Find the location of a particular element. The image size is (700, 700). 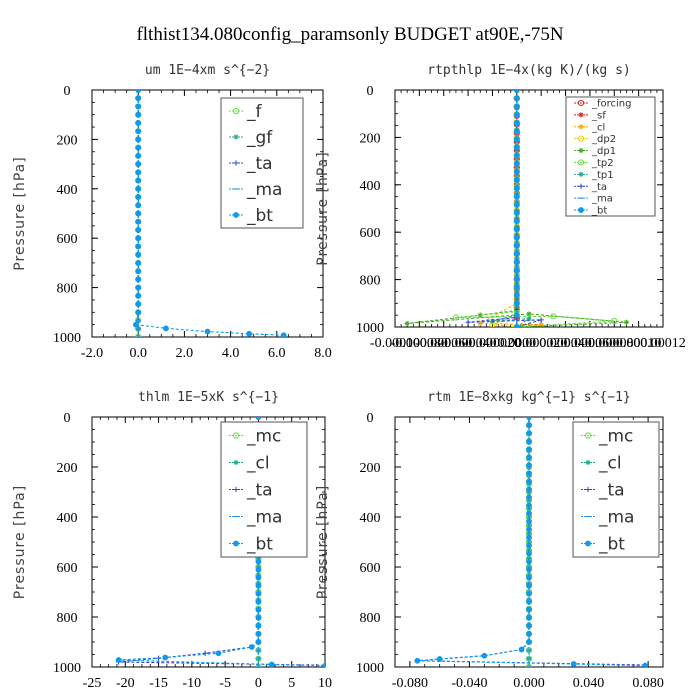

x-tick-label: 0 is located at coordinates (258, 683).